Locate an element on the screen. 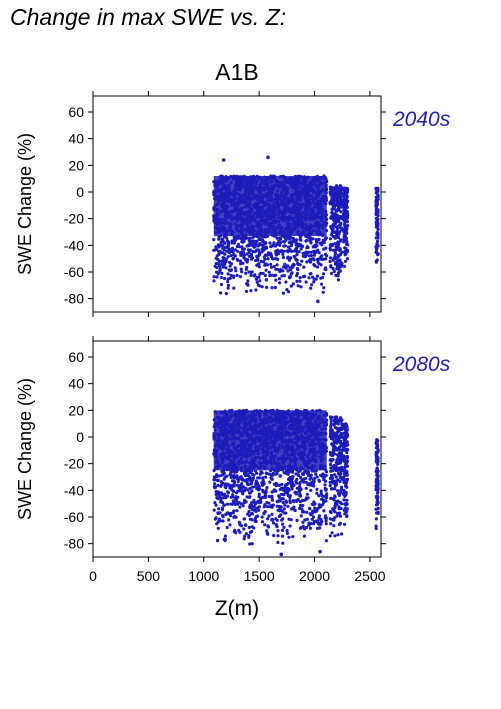 The height and width of the screenshot is (709, 501). page-title: Change in max SWE vs. Z: is located at coordinates (148, 17).